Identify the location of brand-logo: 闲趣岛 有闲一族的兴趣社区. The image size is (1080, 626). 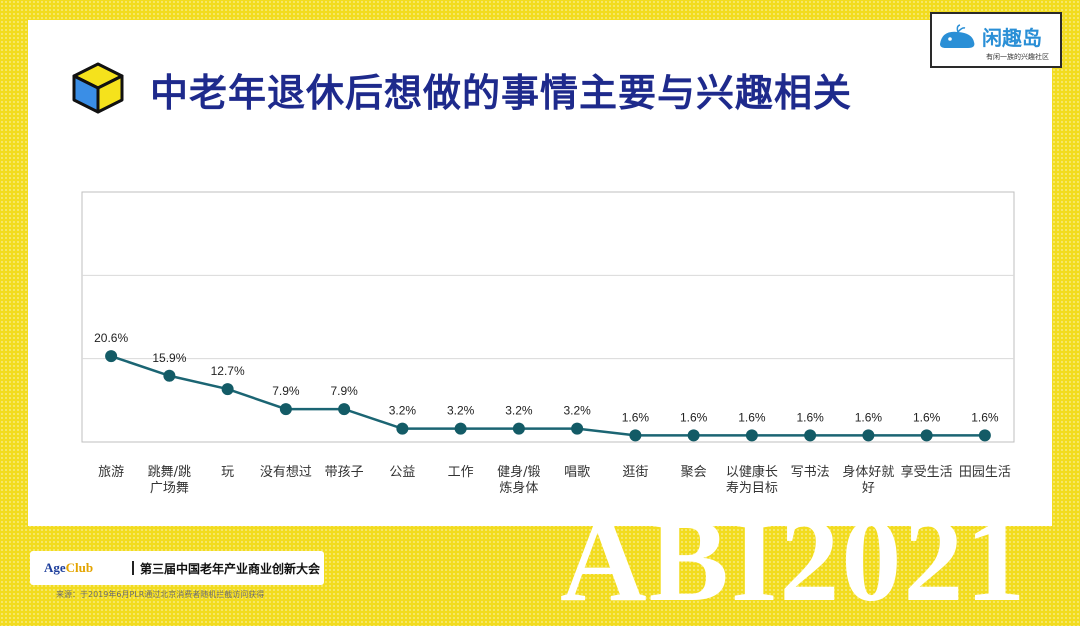
(996, 40).